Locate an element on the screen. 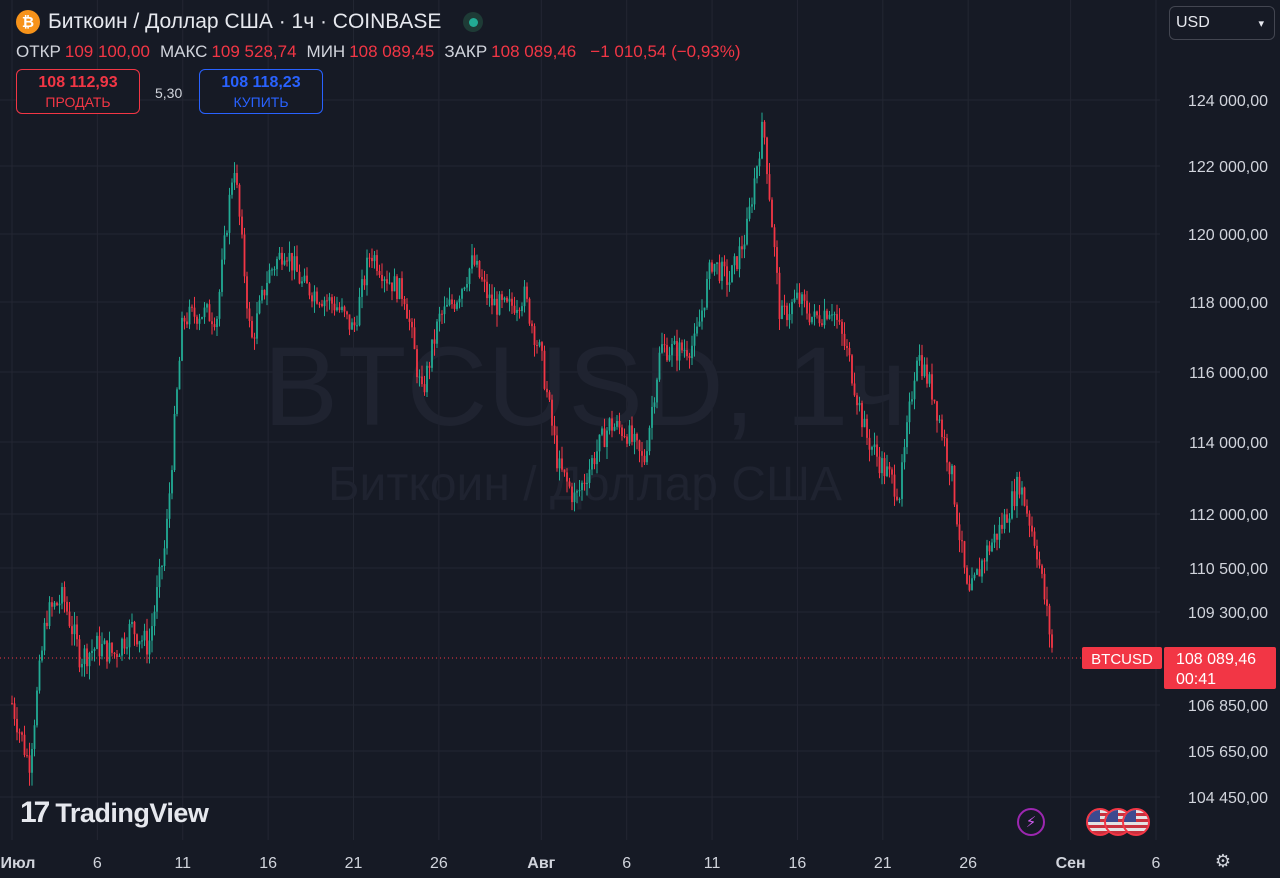 This screenshot has width=1280, height=878. symbol-header: ₿ Биткоин / Доллар США · 1ч · COINBASE is located at coordinates (250, 22).